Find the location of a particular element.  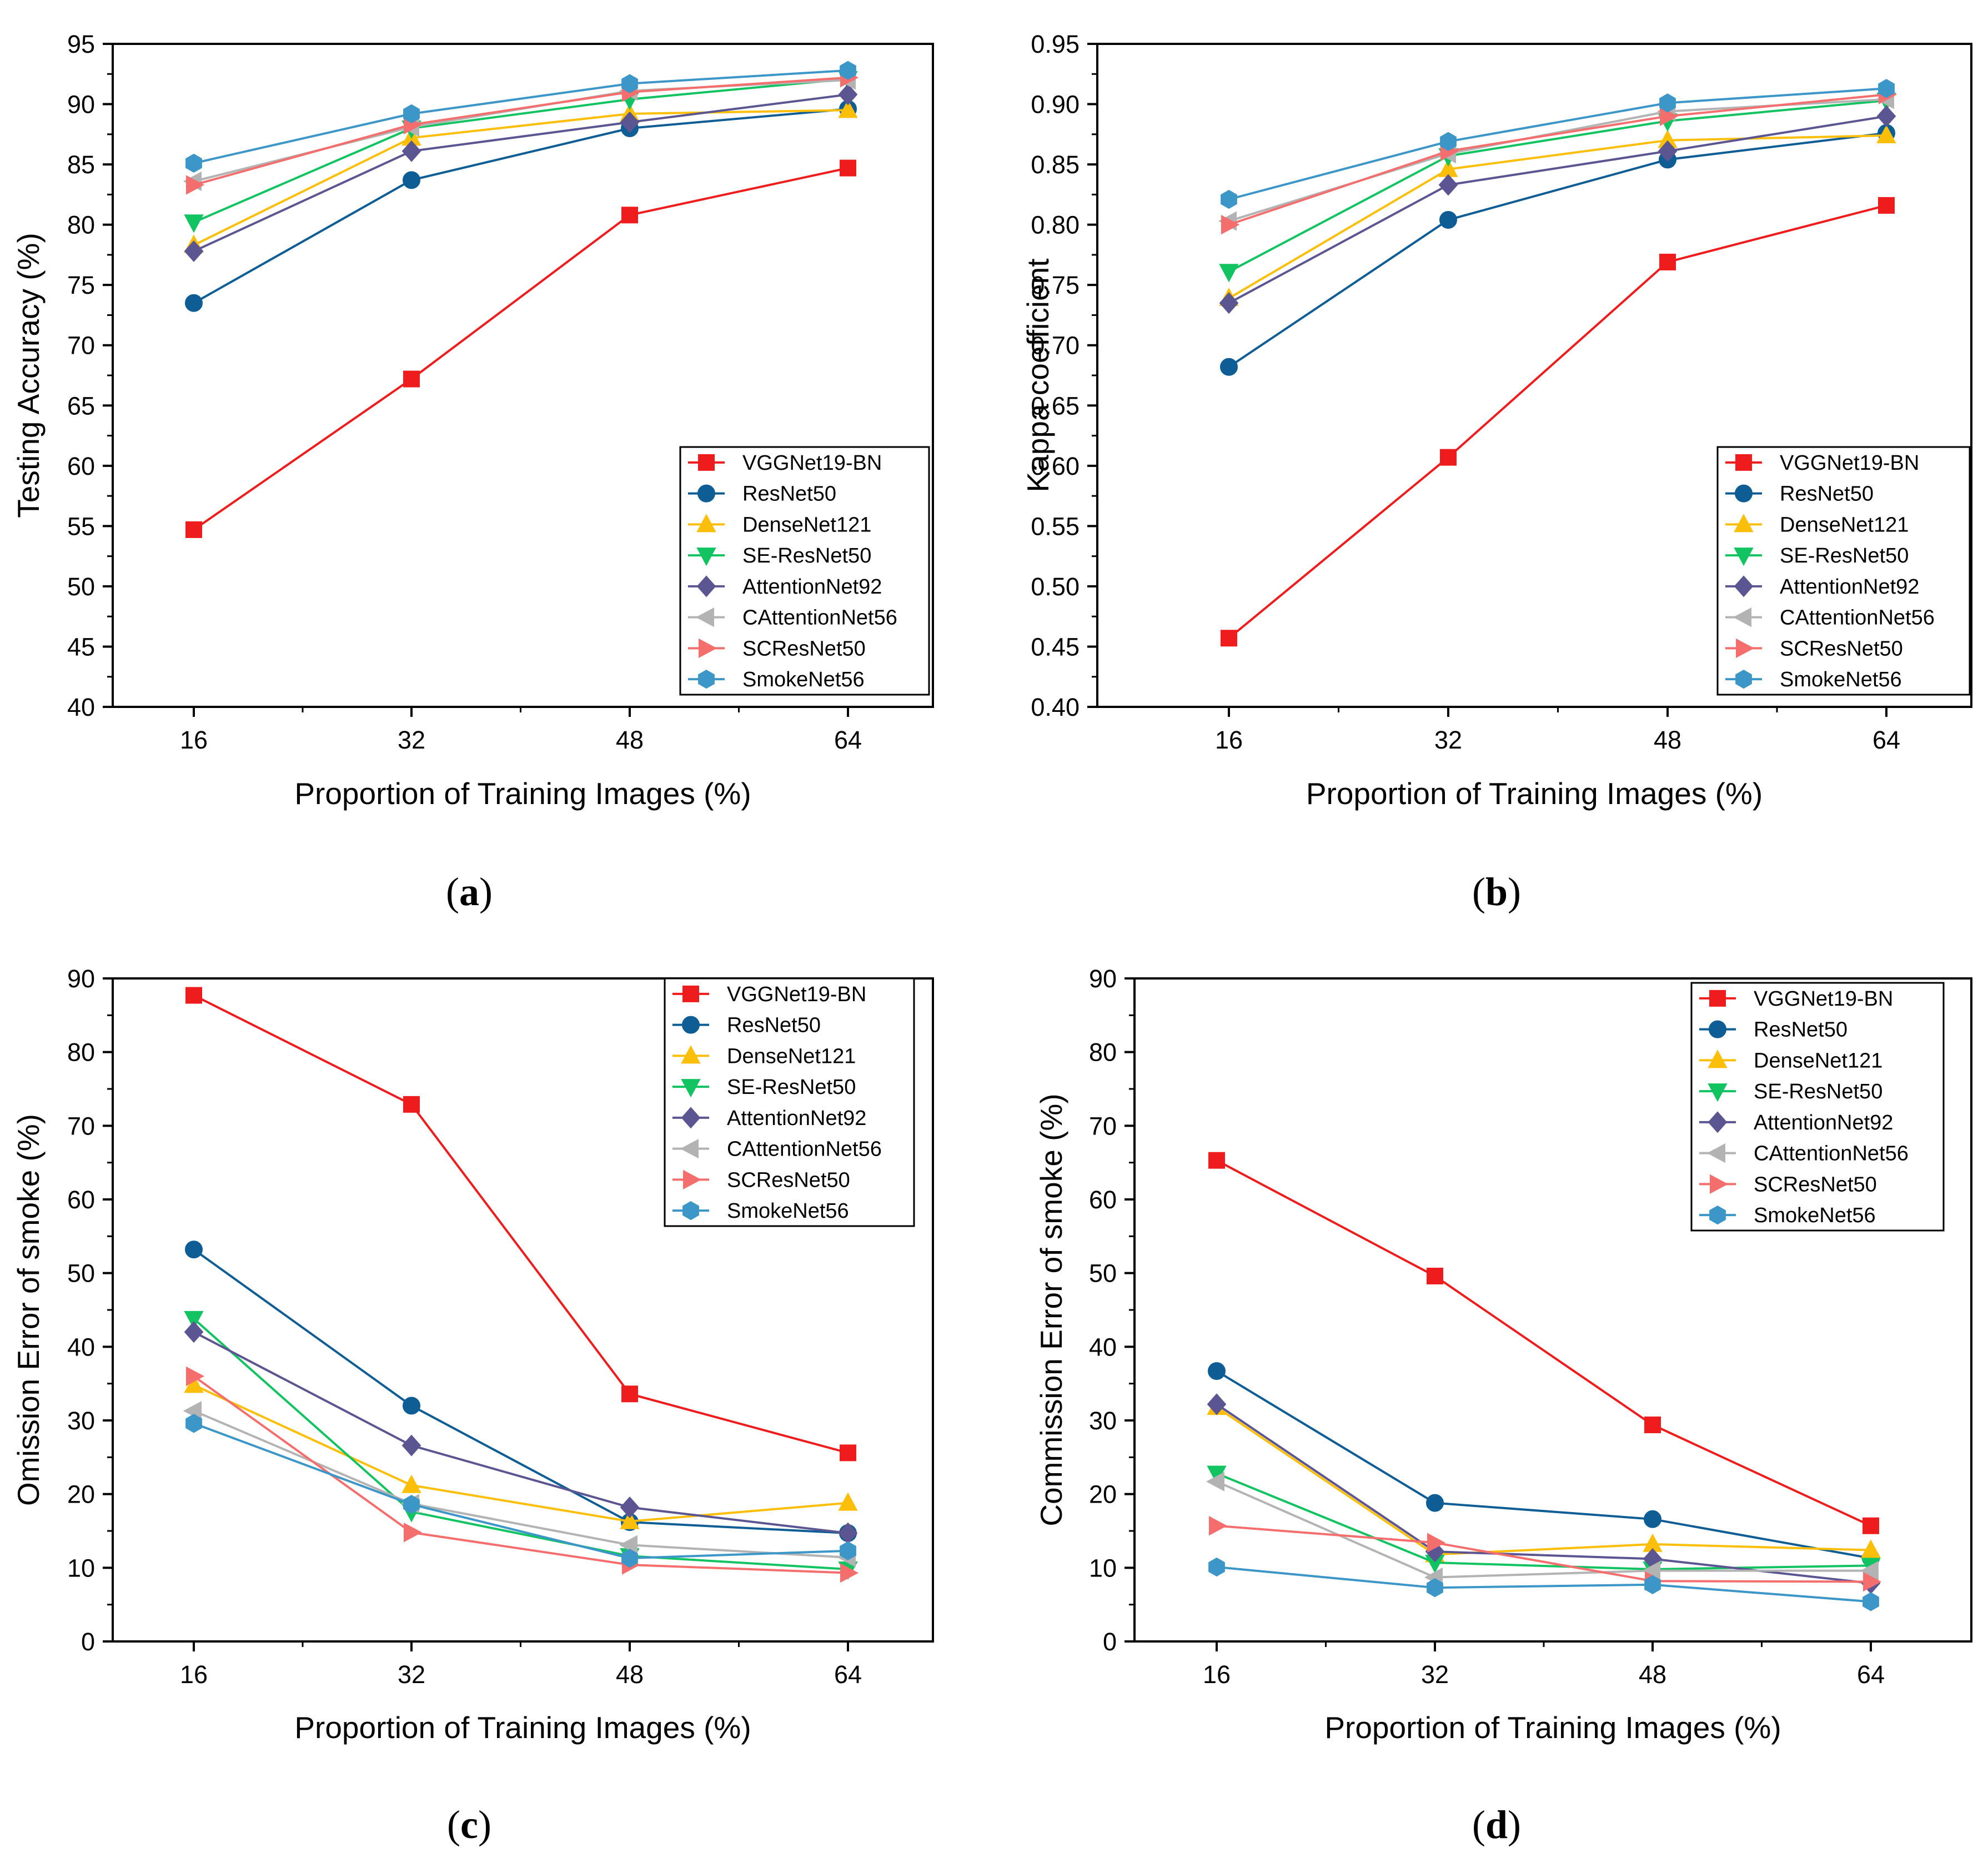

series-resnet50 is located at coordinates (1544, 1465).